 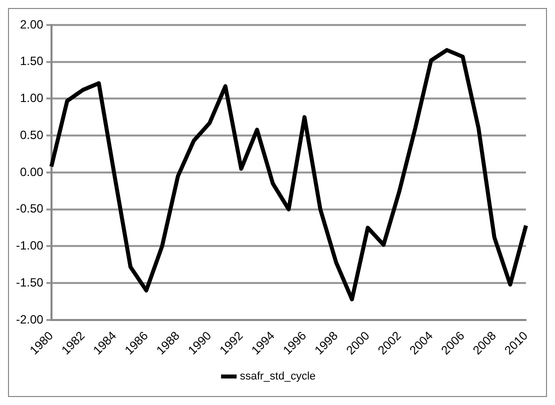 What do you see at coordinates (30, 209) in the screenshot?
I see `y-tick-label: -0.50` at bounding box center [30, 209].